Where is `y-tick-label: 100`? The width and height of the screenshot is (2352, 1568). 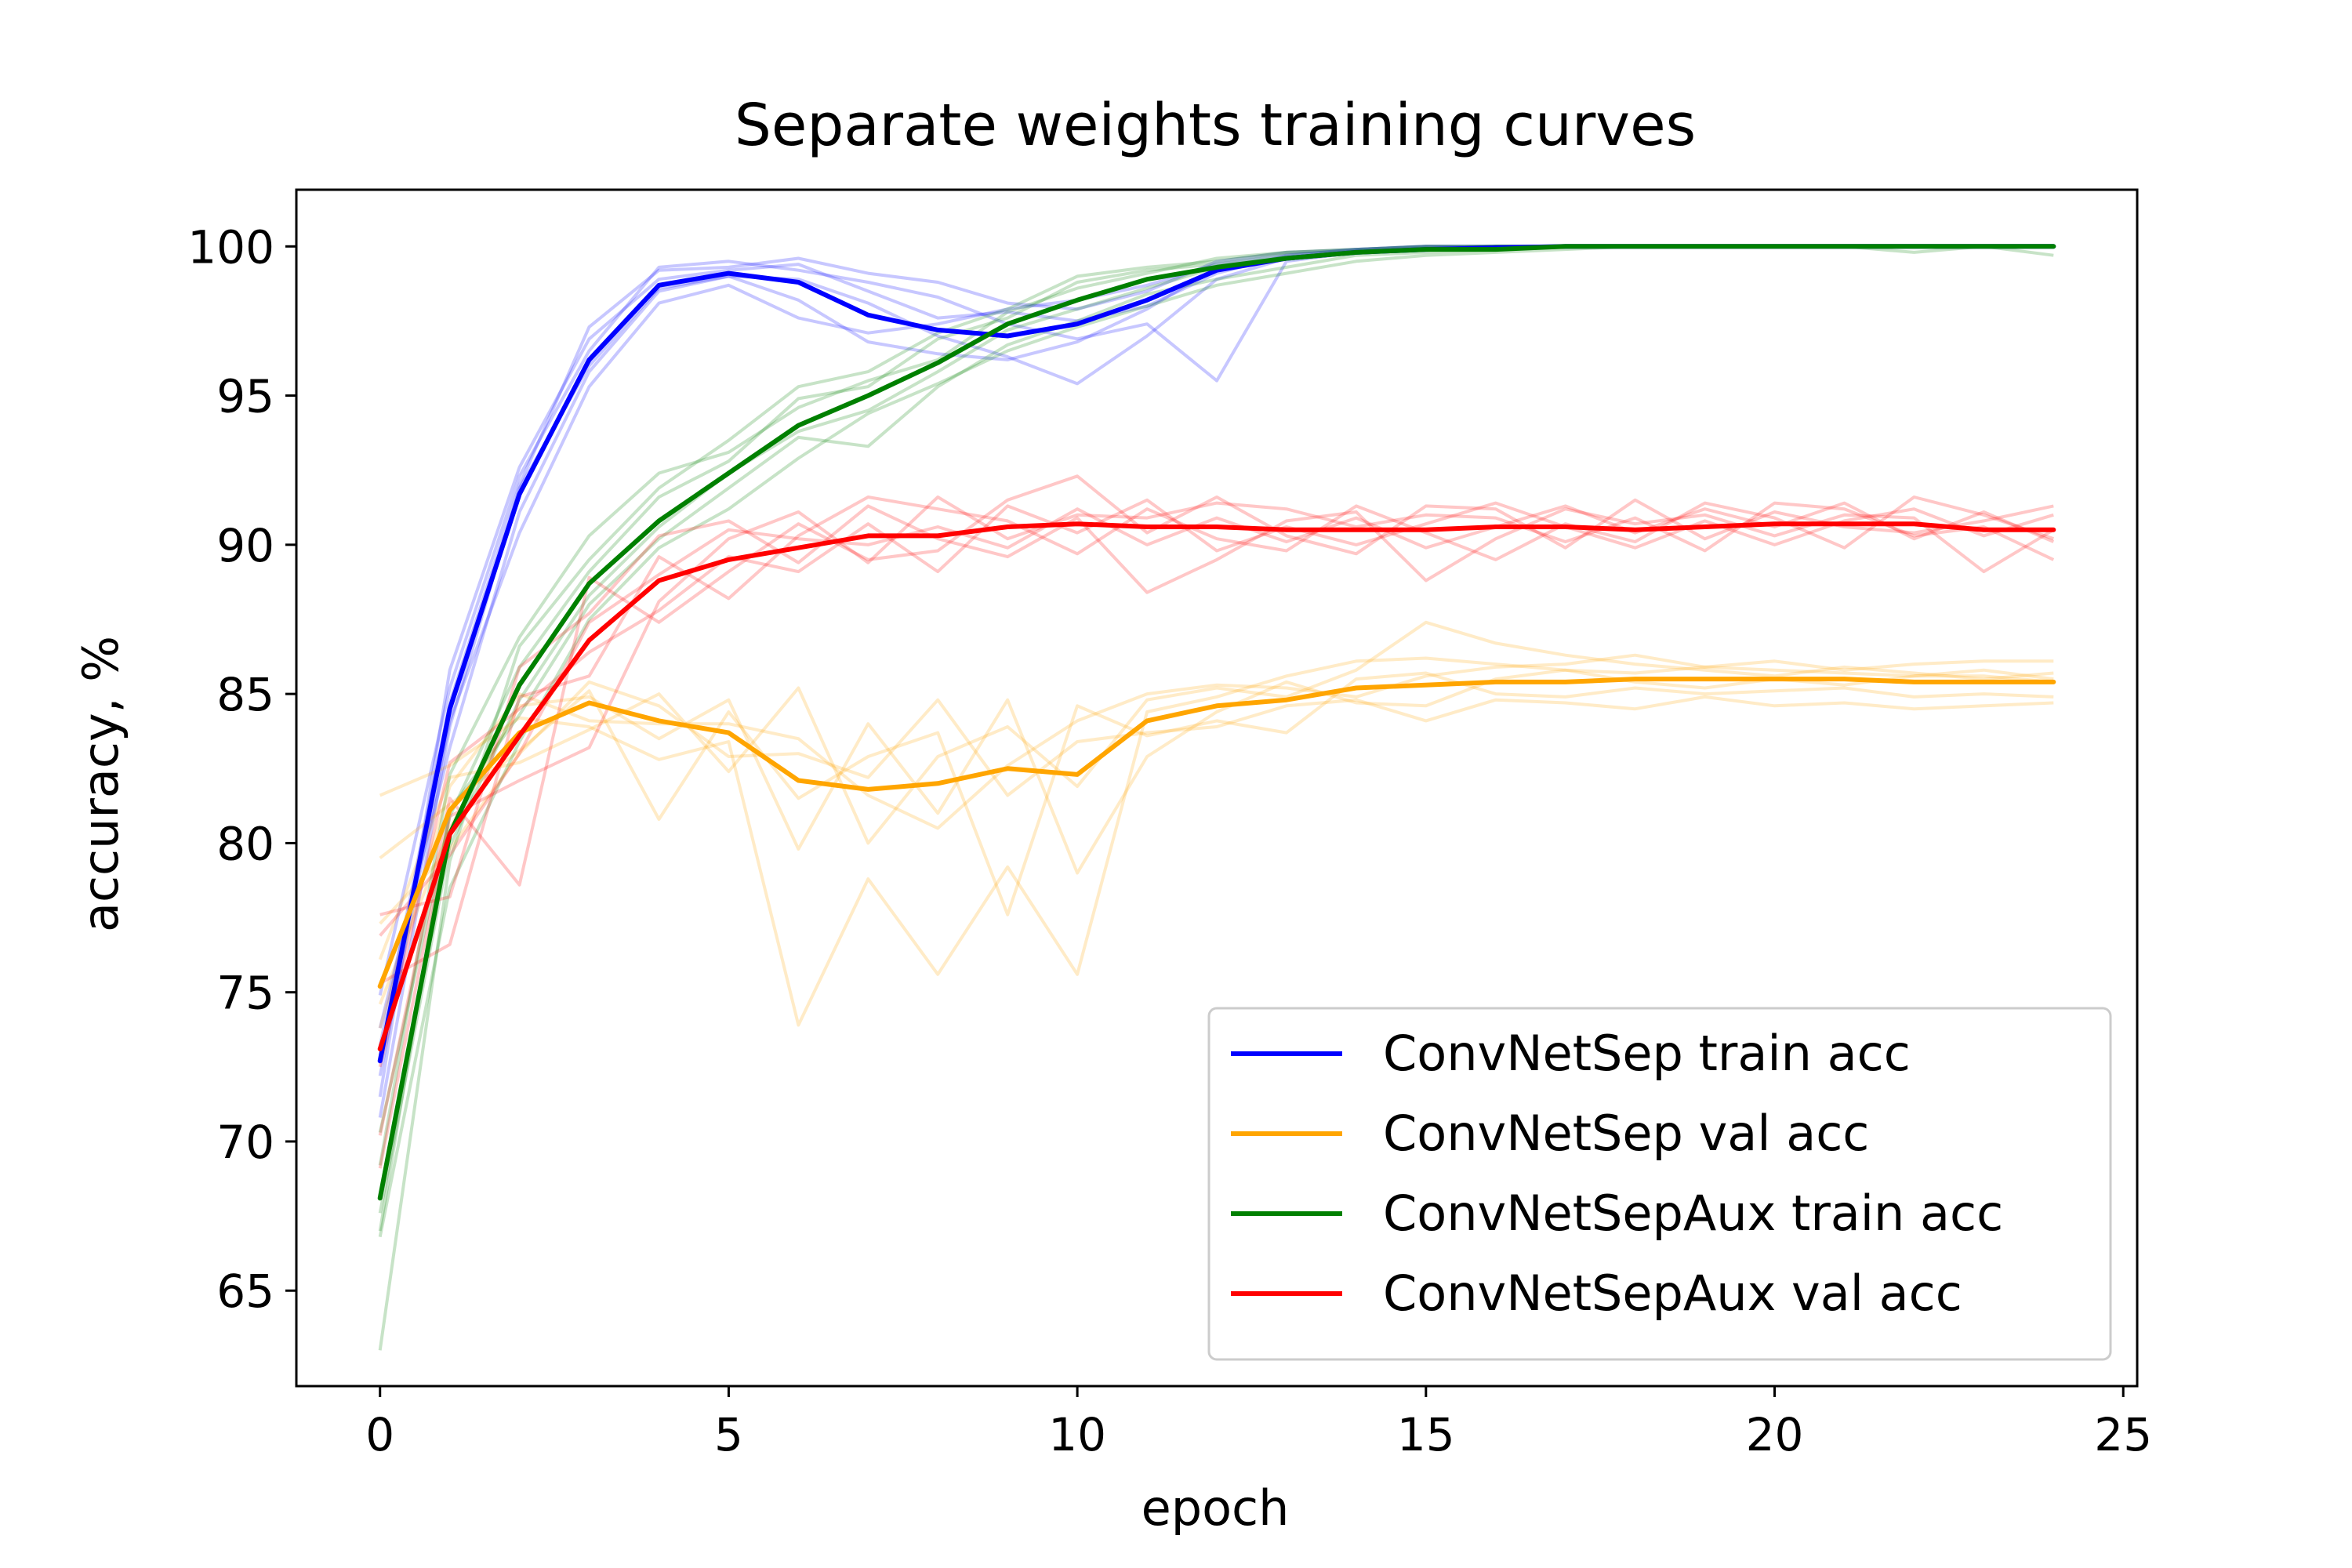
y-tick-label: 100 is located at coordinates (230, 247).